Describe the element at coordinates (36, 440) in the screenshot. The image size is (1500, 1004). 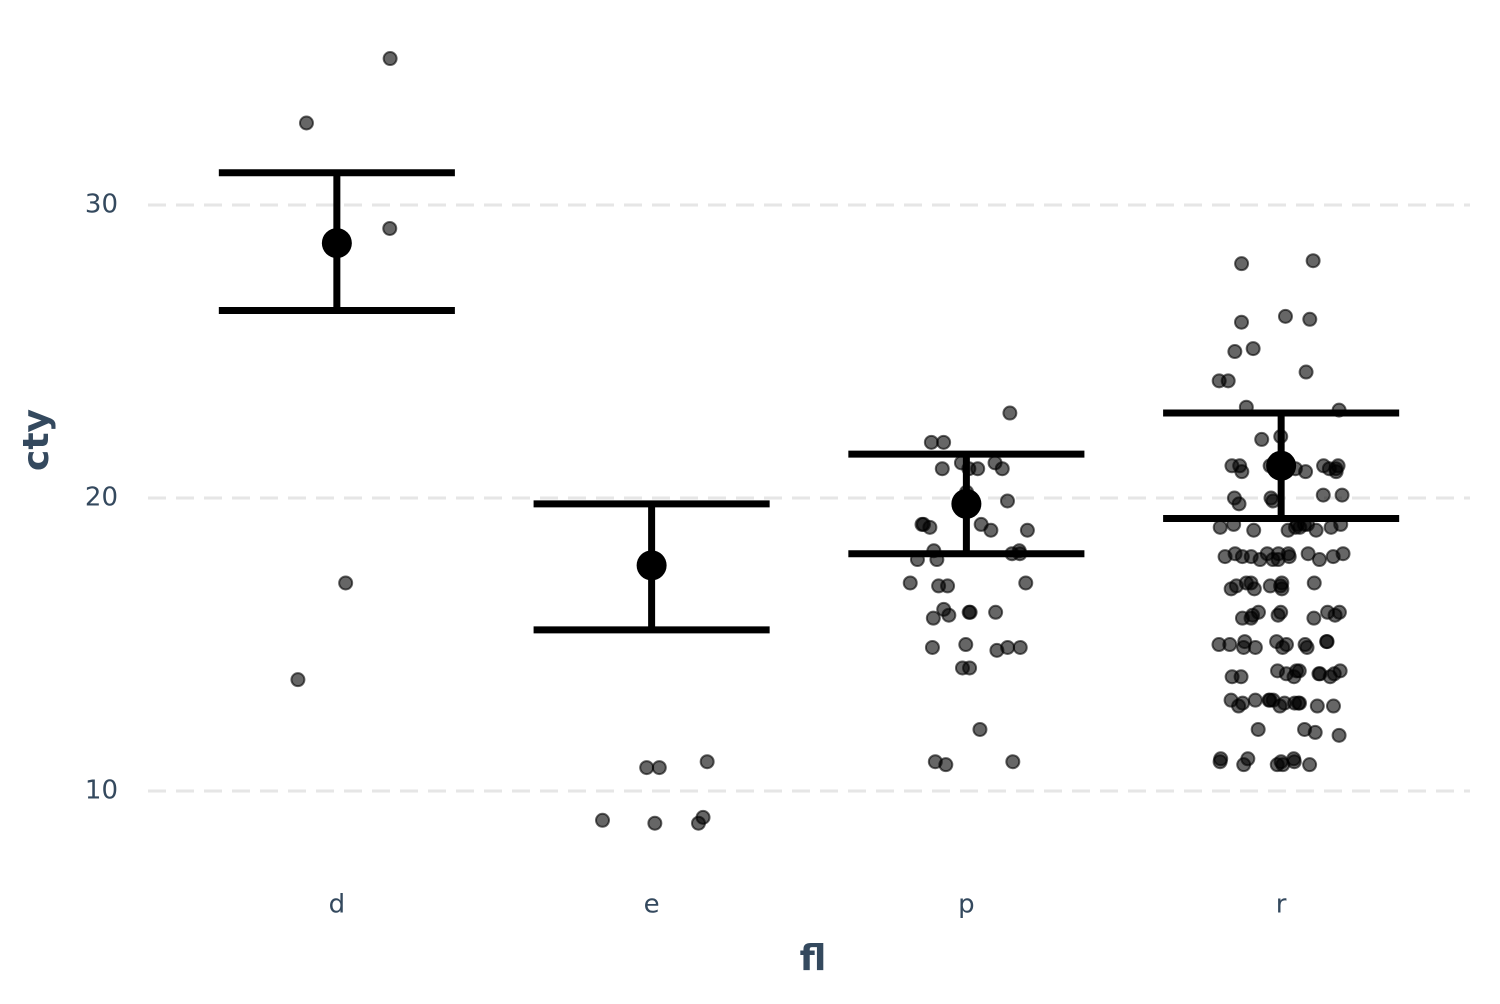
I see `y-axis-title: cty` at that location.